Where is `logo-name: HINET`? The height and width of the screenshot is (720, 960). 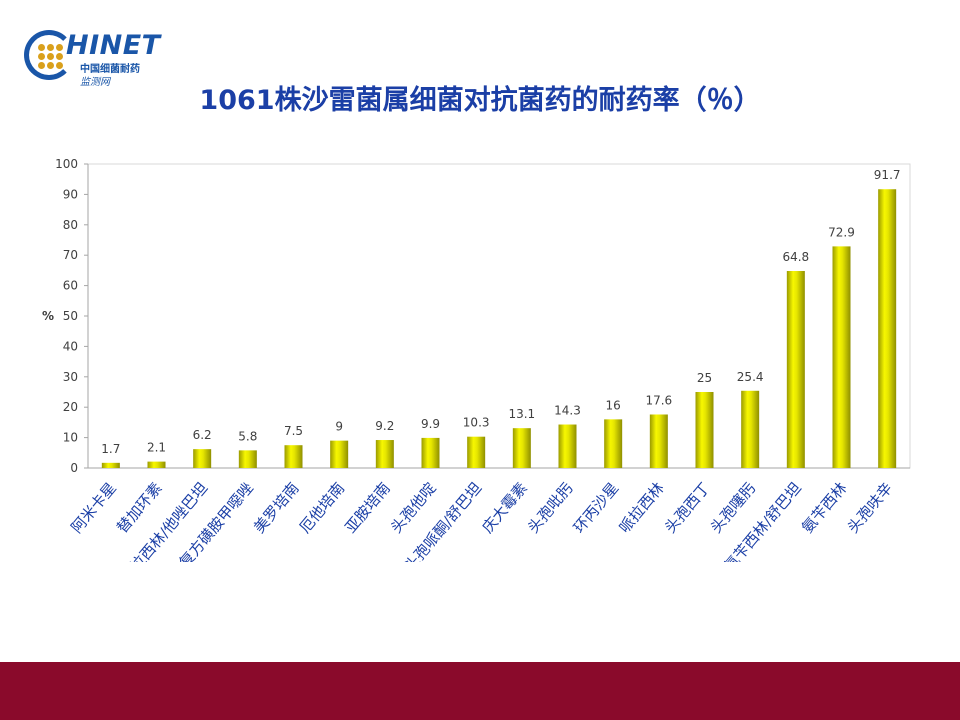
logo-name: HINET is located at coordinates (113, 45).